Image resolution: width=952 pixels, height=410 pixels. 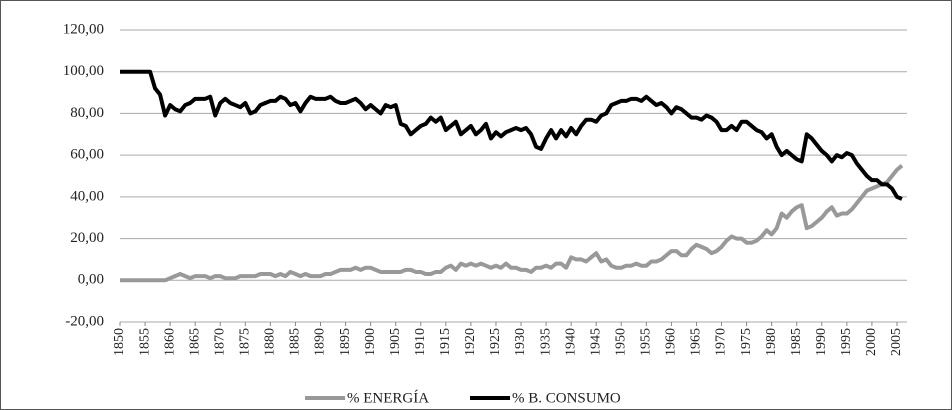 What do you see at coordinates (295, 342) in the screenshot?
I see `x-tick-label: 1885` at bounding box center [295, 342].